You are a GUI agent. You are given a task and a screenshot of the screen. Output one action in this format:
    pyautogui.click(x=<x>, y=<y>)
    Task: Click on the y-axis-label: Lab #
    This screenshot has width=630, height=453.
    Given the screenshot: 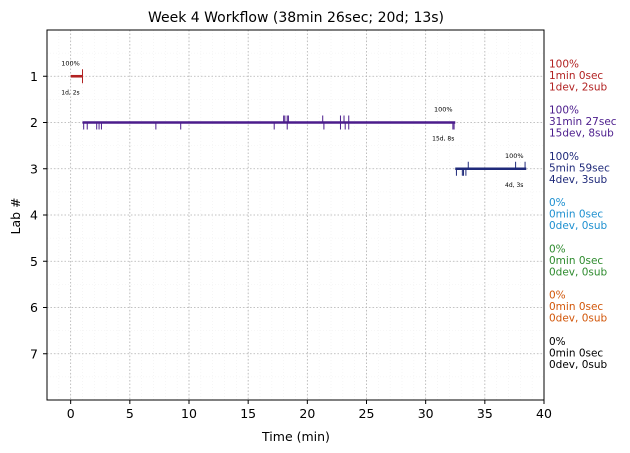 What is the action you would take?
    pyautogui.click(x=15, y=215)
    